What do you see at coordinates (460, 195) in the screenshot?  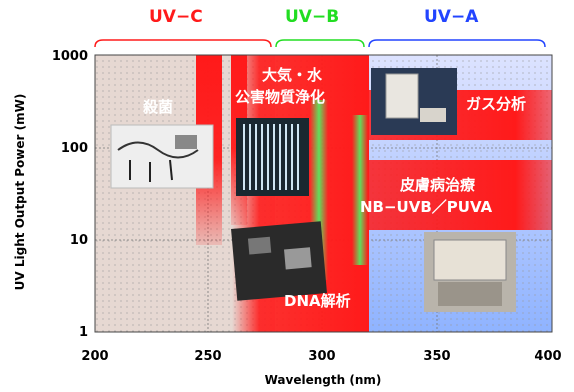 I see `therapy-region` at bounding box center [460, 195].